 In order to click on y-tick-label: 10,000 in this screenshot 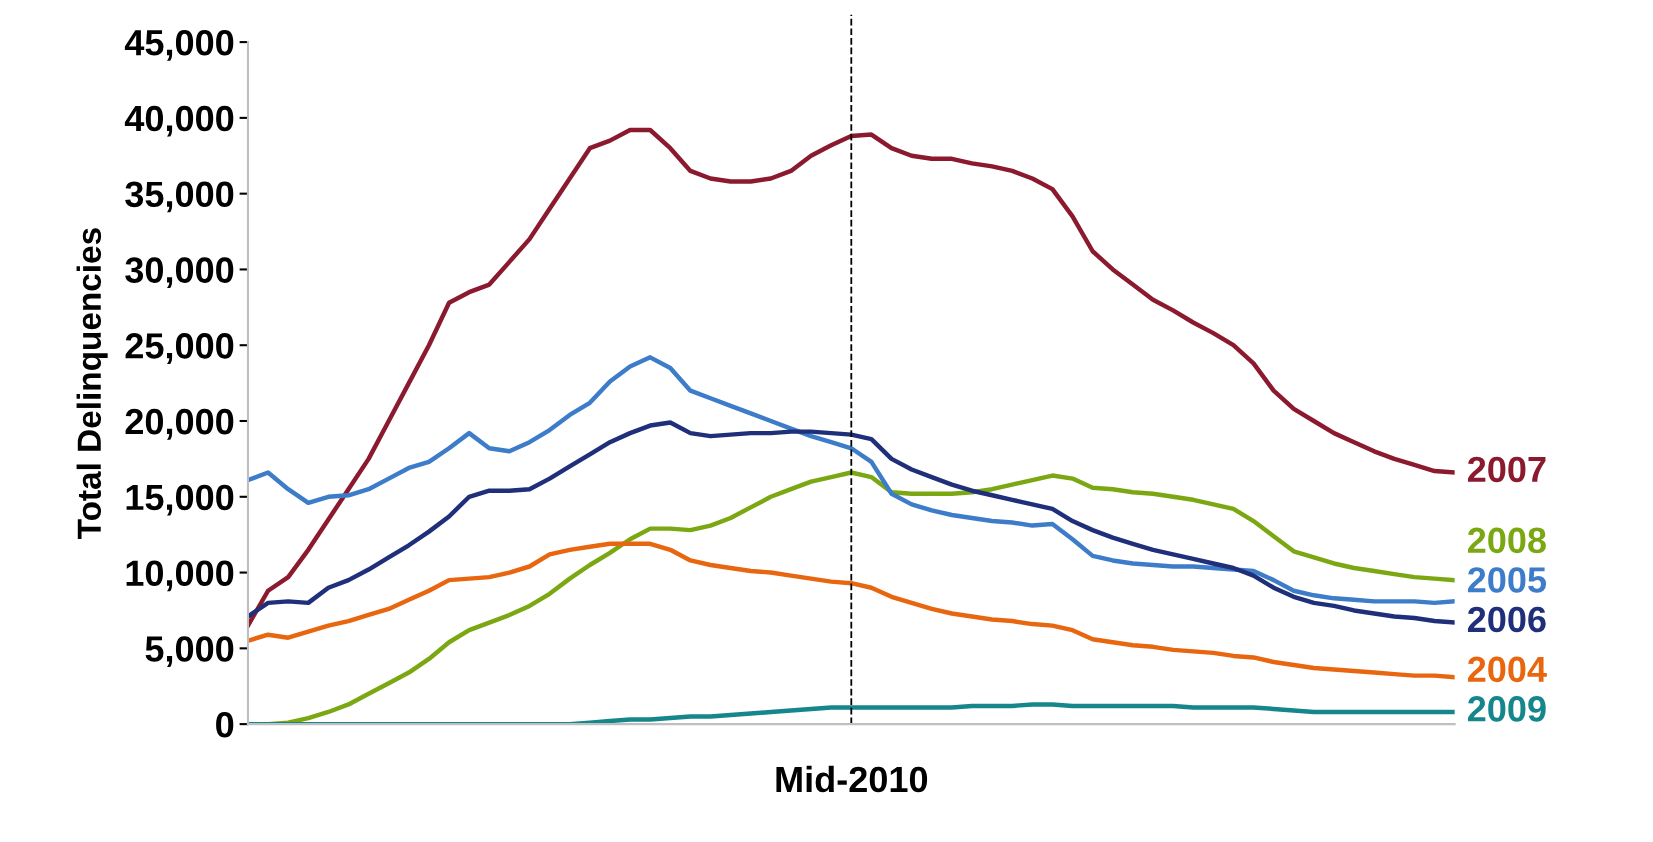, I will do `click(180, 576)`.